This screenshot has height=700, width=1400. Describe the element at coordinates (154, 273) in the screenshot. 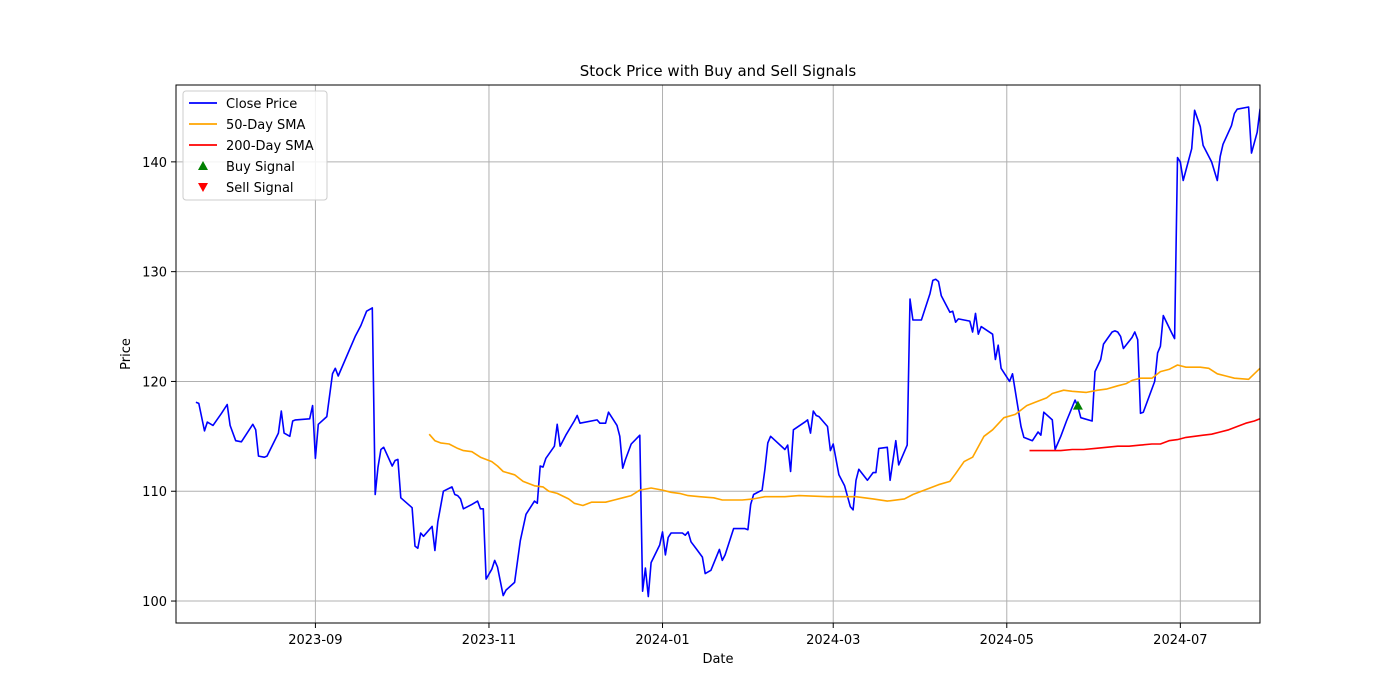

I see `y-tick-label: 130` at that location.